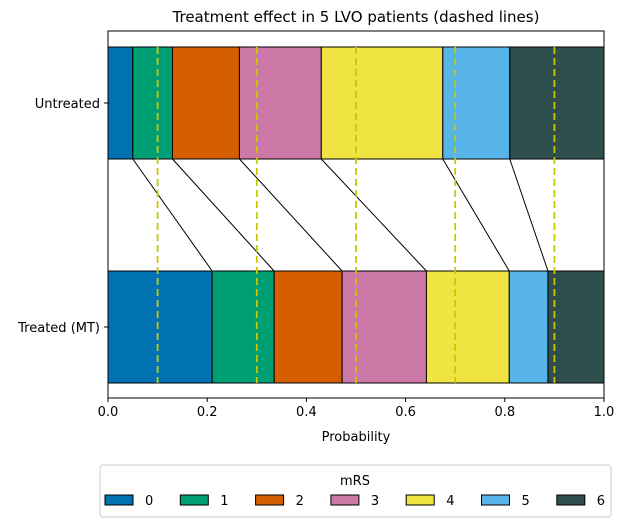 The width and height of the screenshot is (624, 525). What do you see at coordinates (58, 328) in the screenshot?
I see `y-tick-label: Treated (MT)` at bounding box center [58, 328].